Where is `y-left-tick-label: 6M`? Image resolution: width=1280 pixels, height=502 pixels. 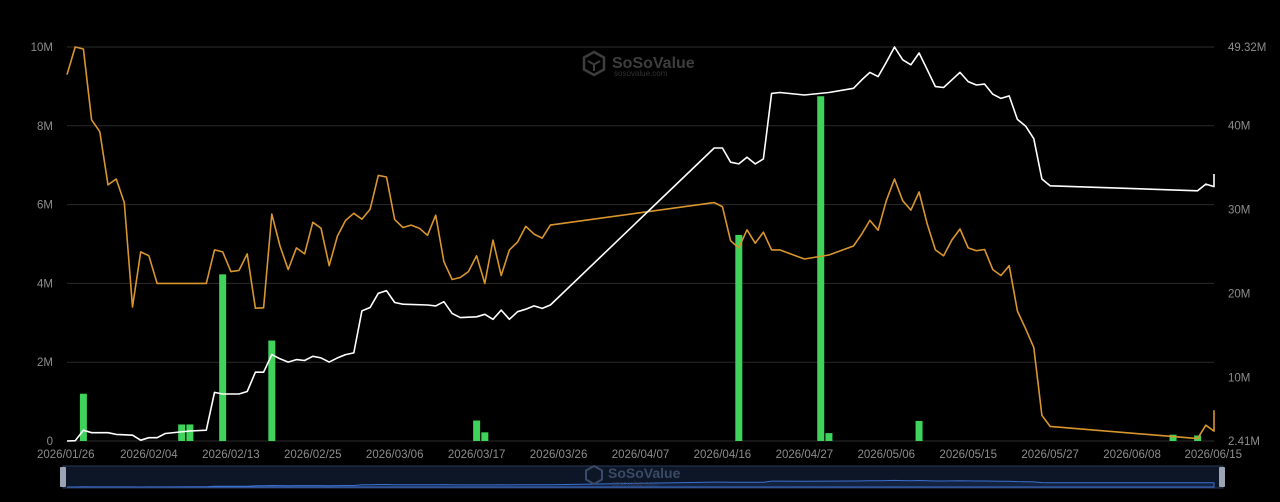 y-left-tick-label: 6M is located at coordinates (45, 206).